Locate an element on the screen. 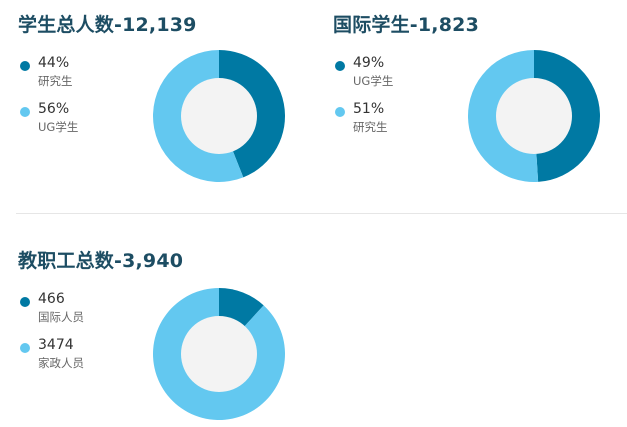 Image resolution: width=627 pixels, height=427 pixels. legend-value: 466 is located at coordinates (51, 299).